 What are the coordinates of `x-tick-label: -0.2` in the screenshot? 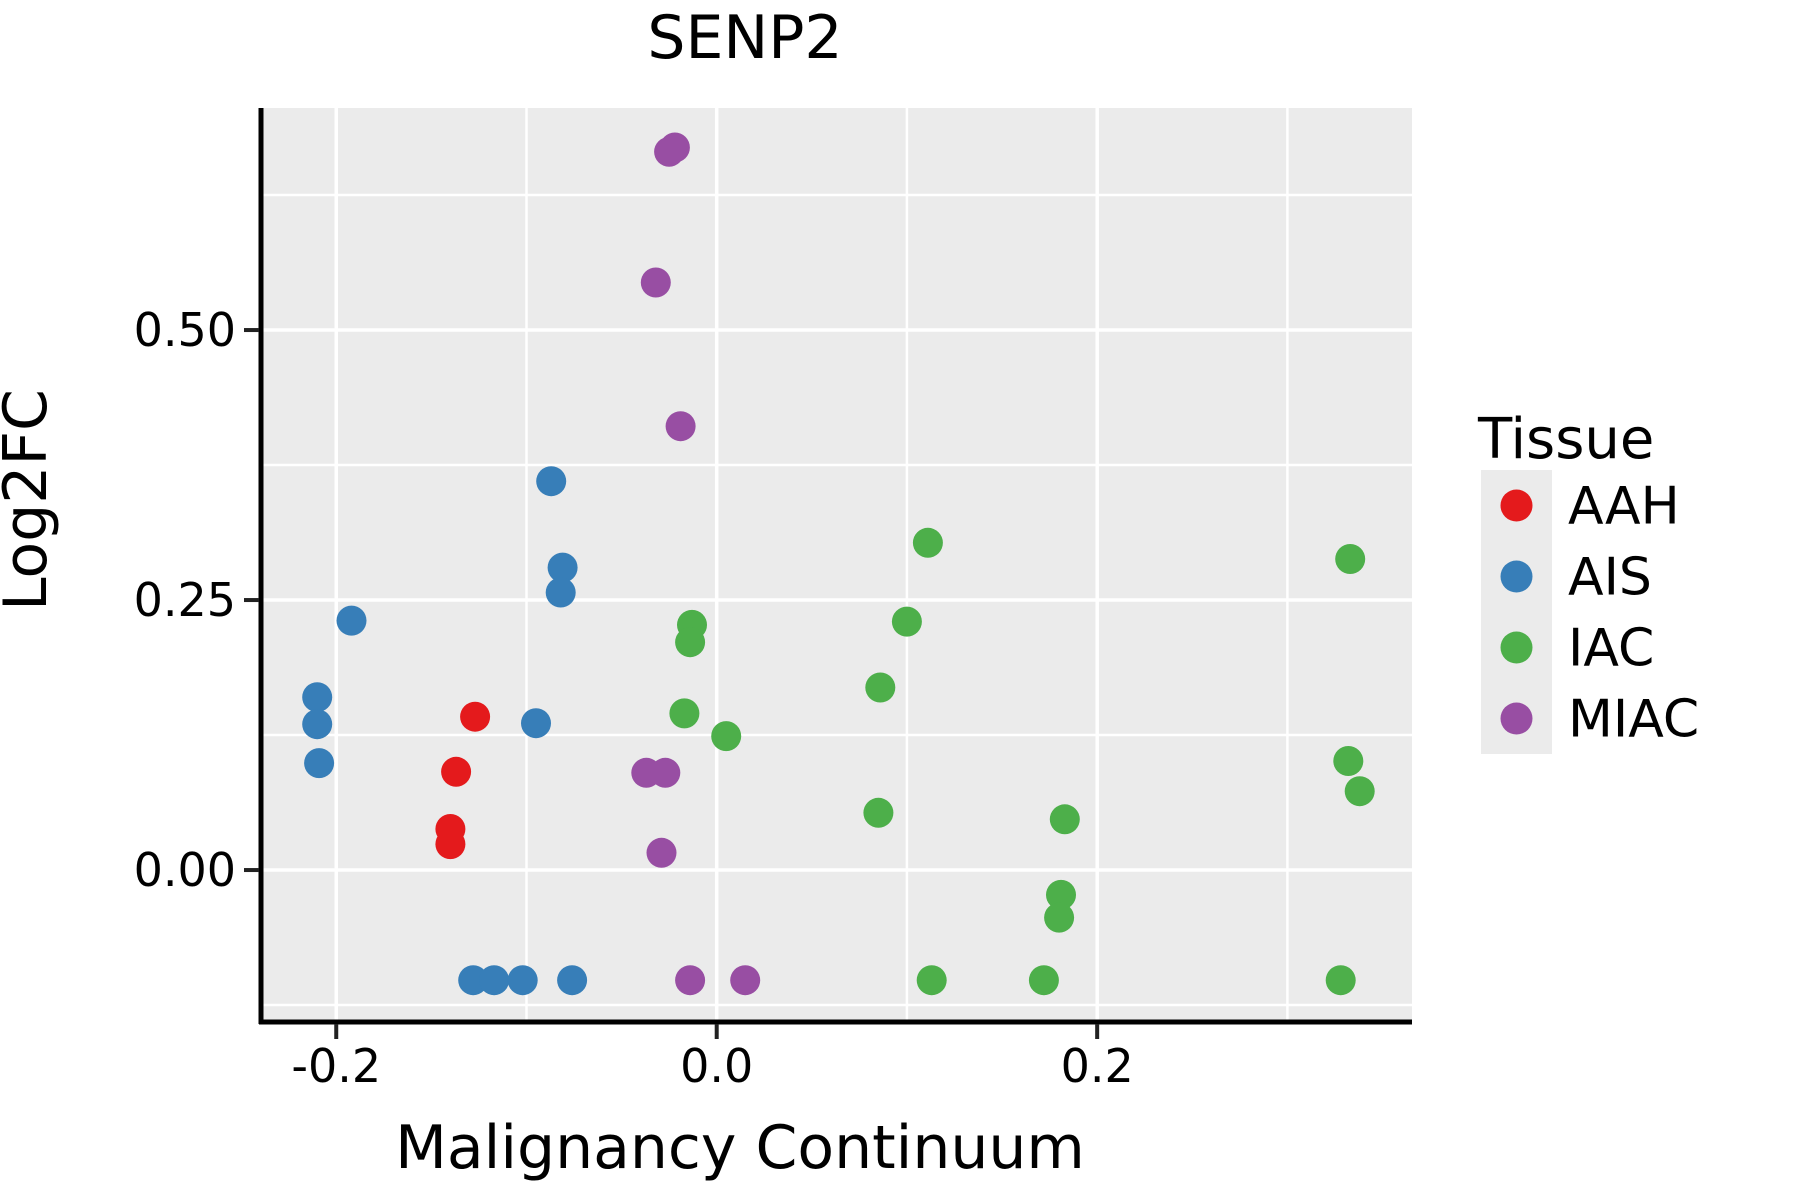 It's located at (336, 1066).